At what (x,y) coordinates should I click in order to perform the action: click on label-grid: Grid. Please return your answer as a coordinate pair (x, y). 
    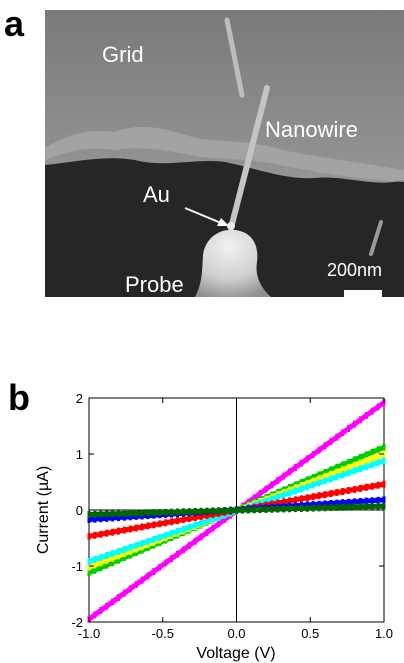
    Looking at the image, I should click on (123, 54).